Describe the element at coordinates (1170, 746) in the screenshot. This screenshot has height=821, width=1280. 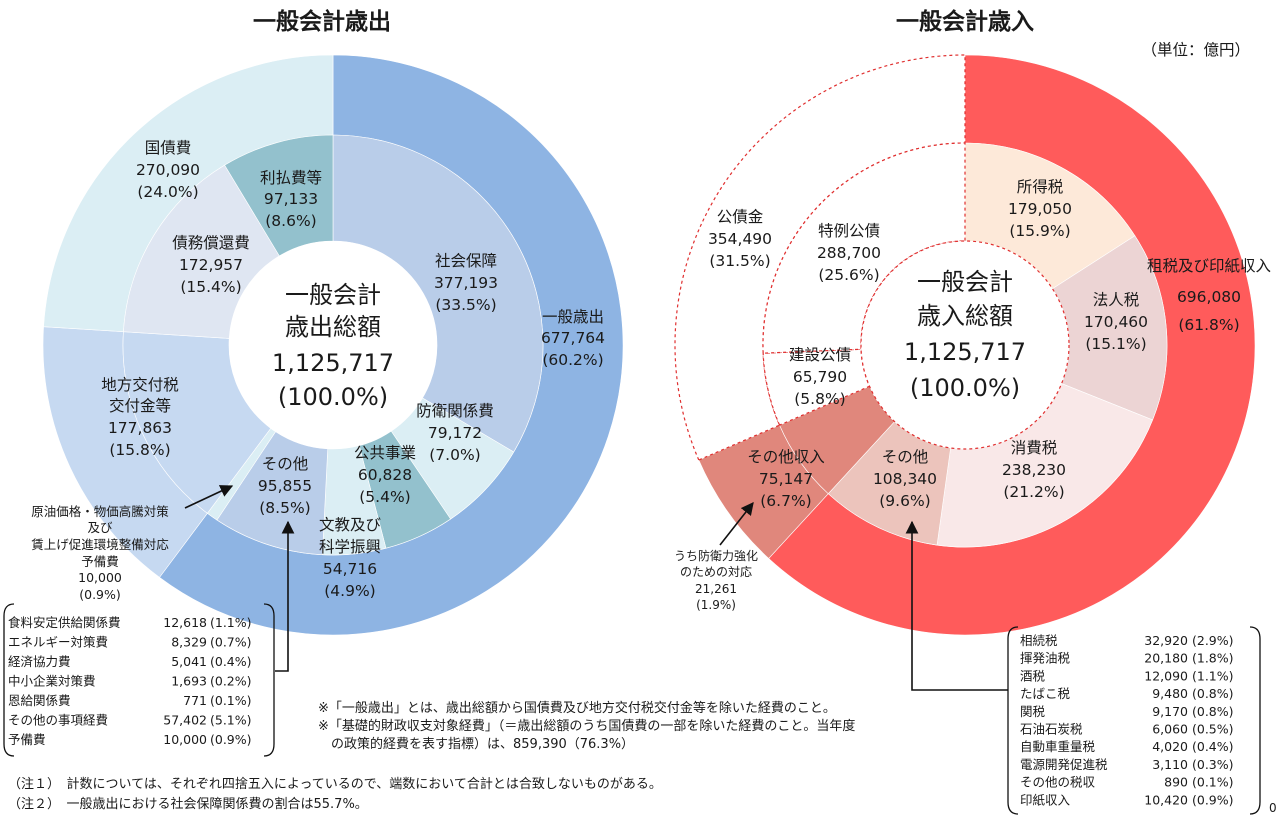
I see `rev-breakdown-item-6-value: 4,020` at that location.